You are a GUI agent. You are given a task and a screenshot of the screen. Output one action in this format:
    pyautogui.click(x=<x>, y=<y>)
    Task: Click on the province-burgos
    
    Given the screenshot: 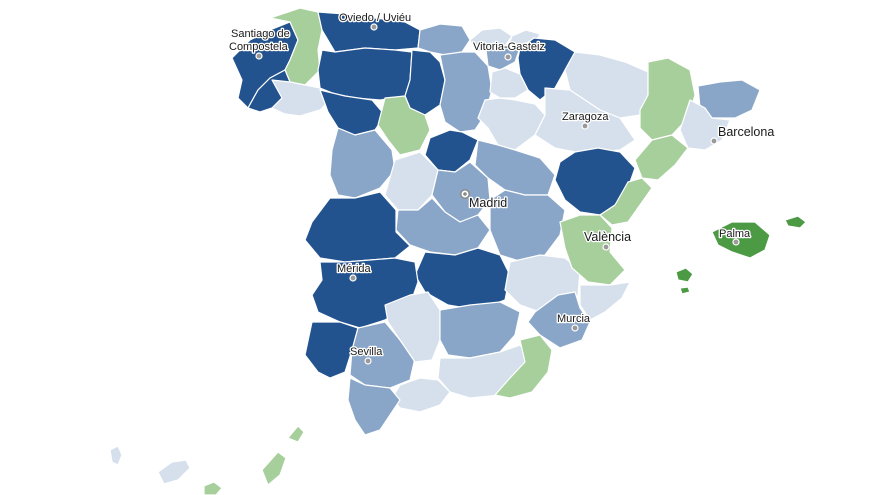 What is the action you would take?
    pyautogui.click(x=466, y=92)
    